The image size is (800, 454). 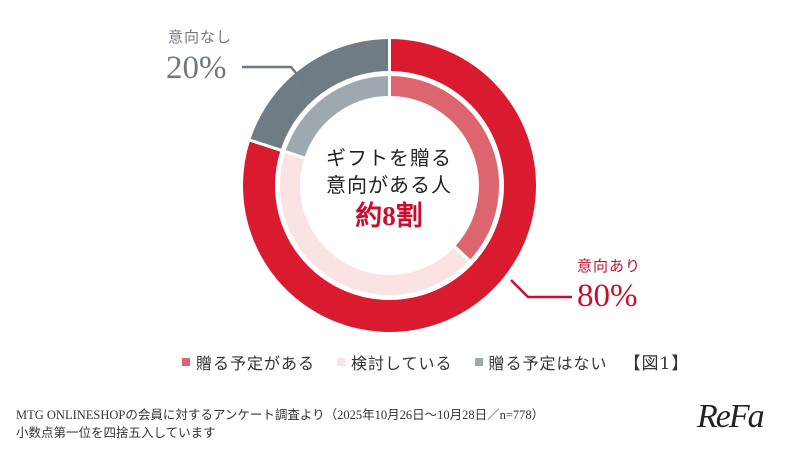 What do you see at coordinates (200, 37) in the screenshot?
I see `no-intent-caption: 意向なし` at bounding box center [200, 37].